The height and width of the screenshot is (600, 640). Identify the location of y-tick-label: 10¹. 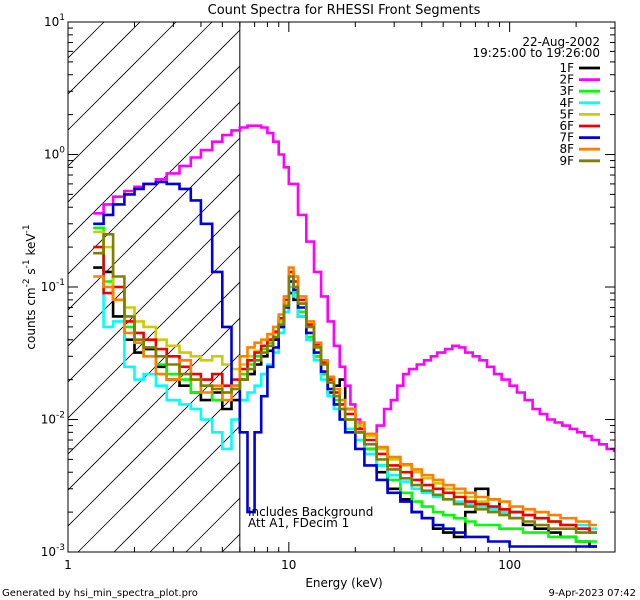
(54, 21).